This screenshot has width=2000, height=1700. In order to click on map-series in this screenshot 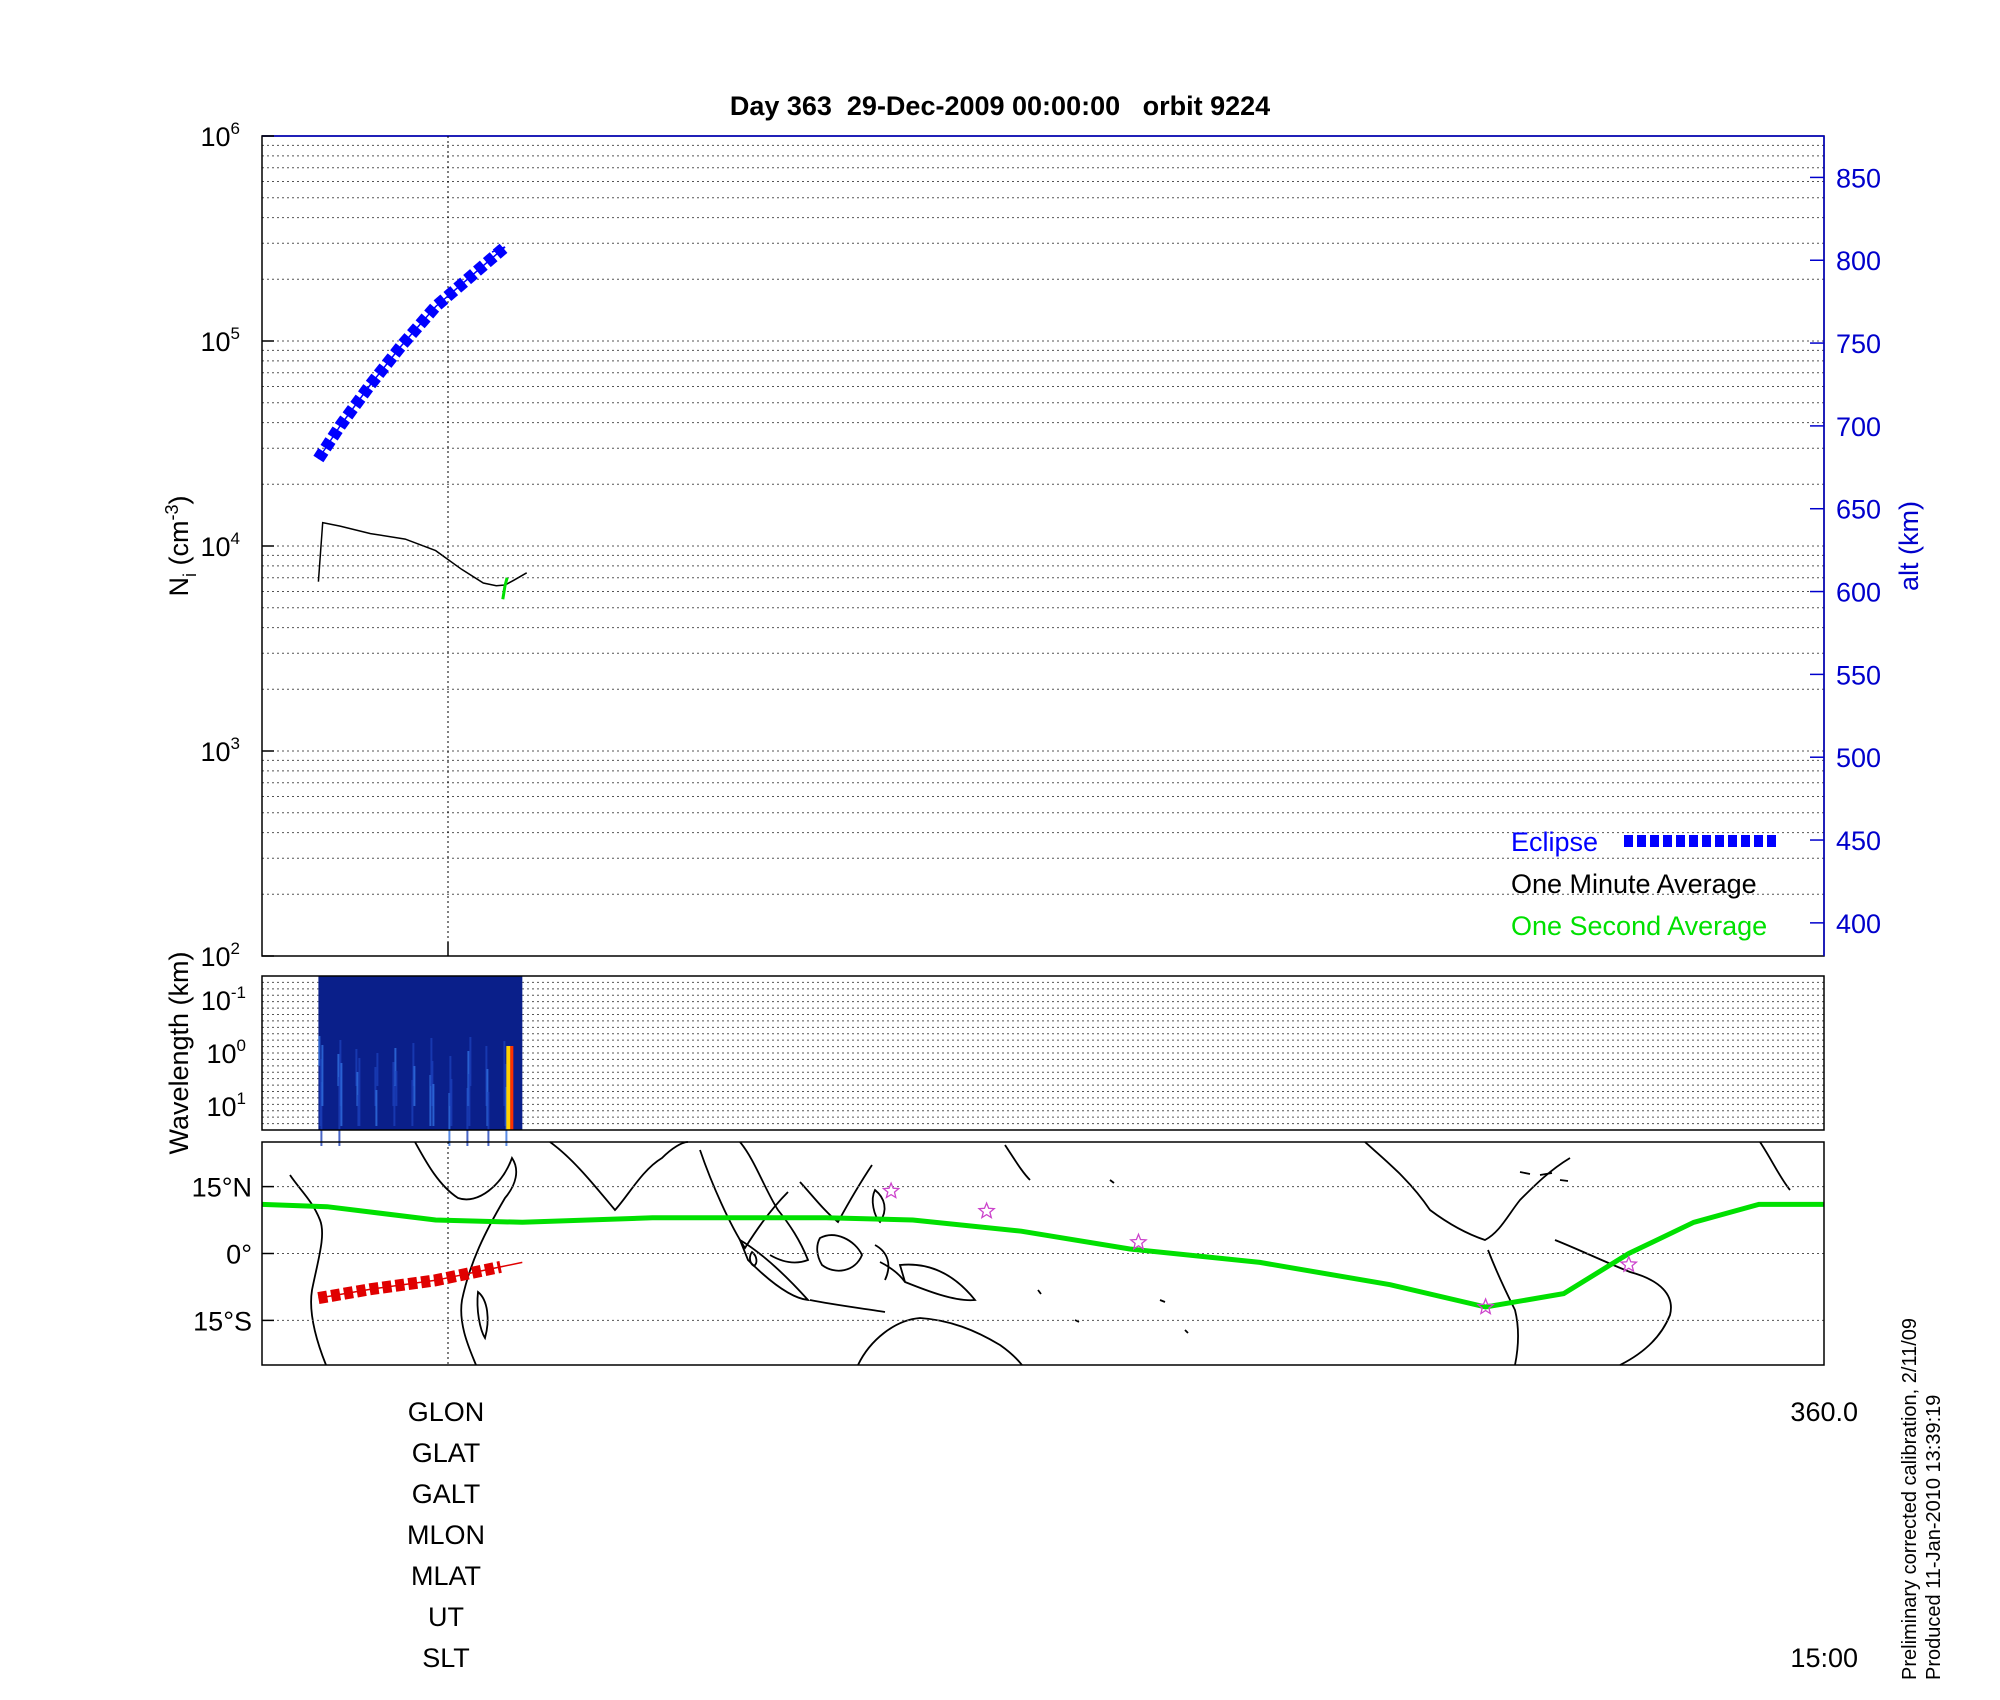, I will do `click(1042, 1248)`.